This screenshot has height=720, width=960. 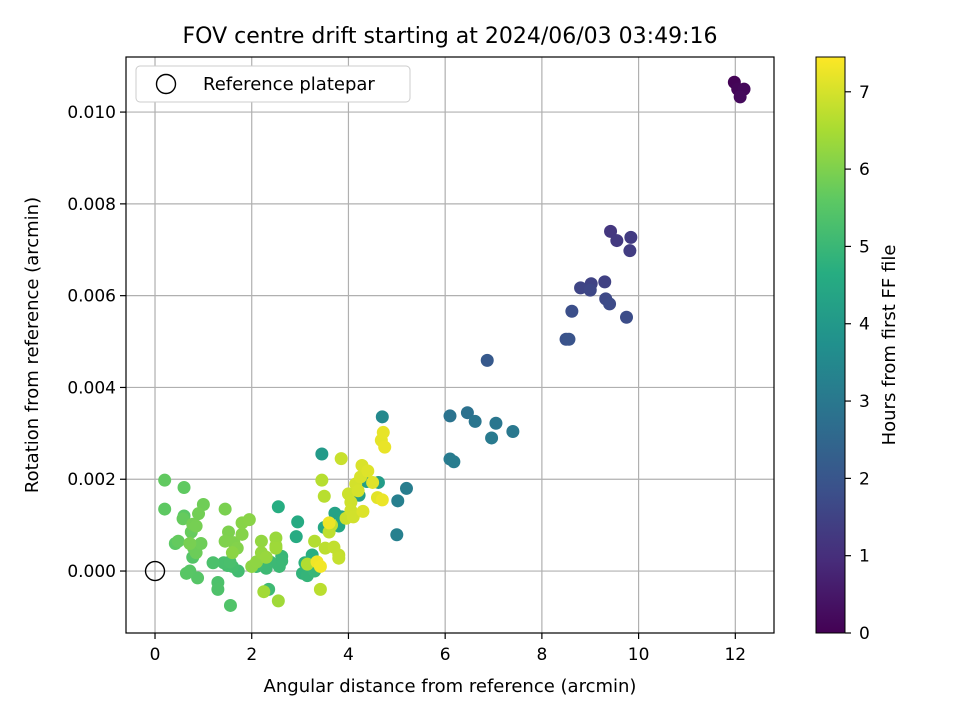 What do you see at coordinates (864, 325) in the screenshot?
I see `colorbar-tick-label: 4` at bounding box center [864, 325].